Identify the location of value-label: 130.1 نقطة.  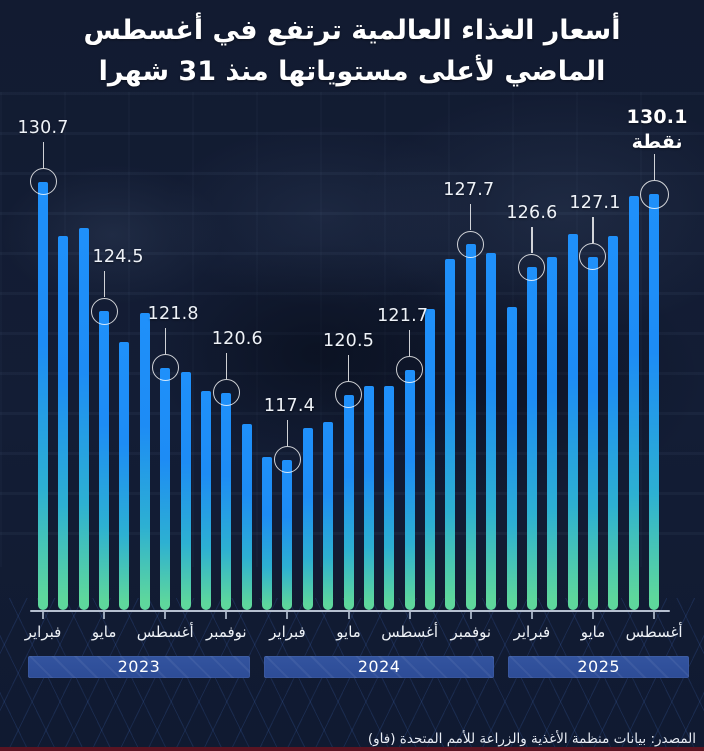
(657, 130).